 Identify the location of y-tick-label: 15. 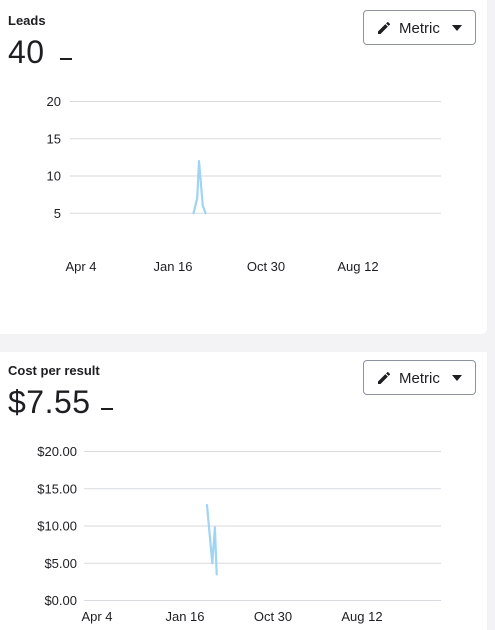
(54, 138).